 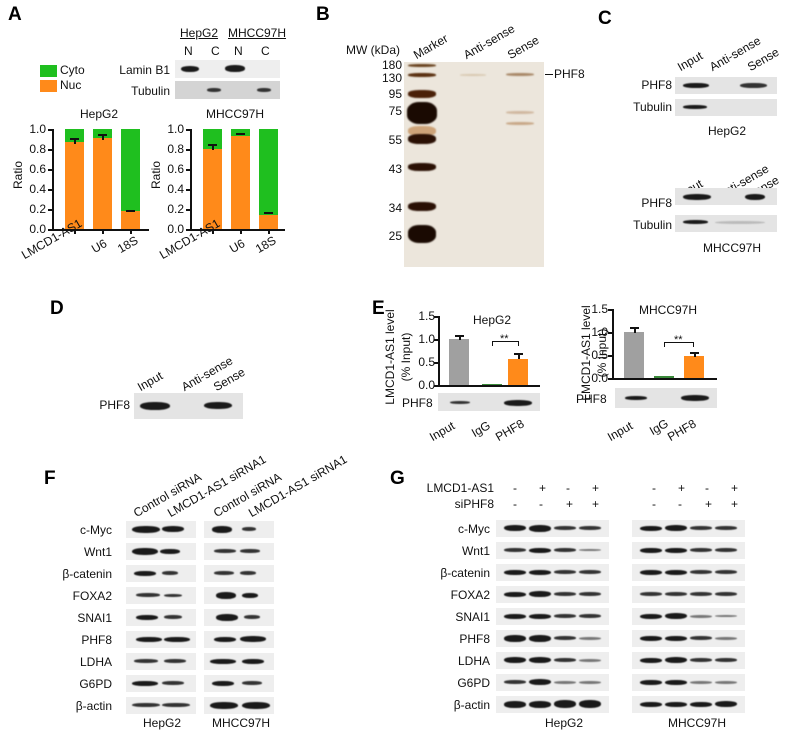 What do you see at coordinates (227, 90) in the screenshot?
I see `blot-tubulin` at bounding box center [227, 90].